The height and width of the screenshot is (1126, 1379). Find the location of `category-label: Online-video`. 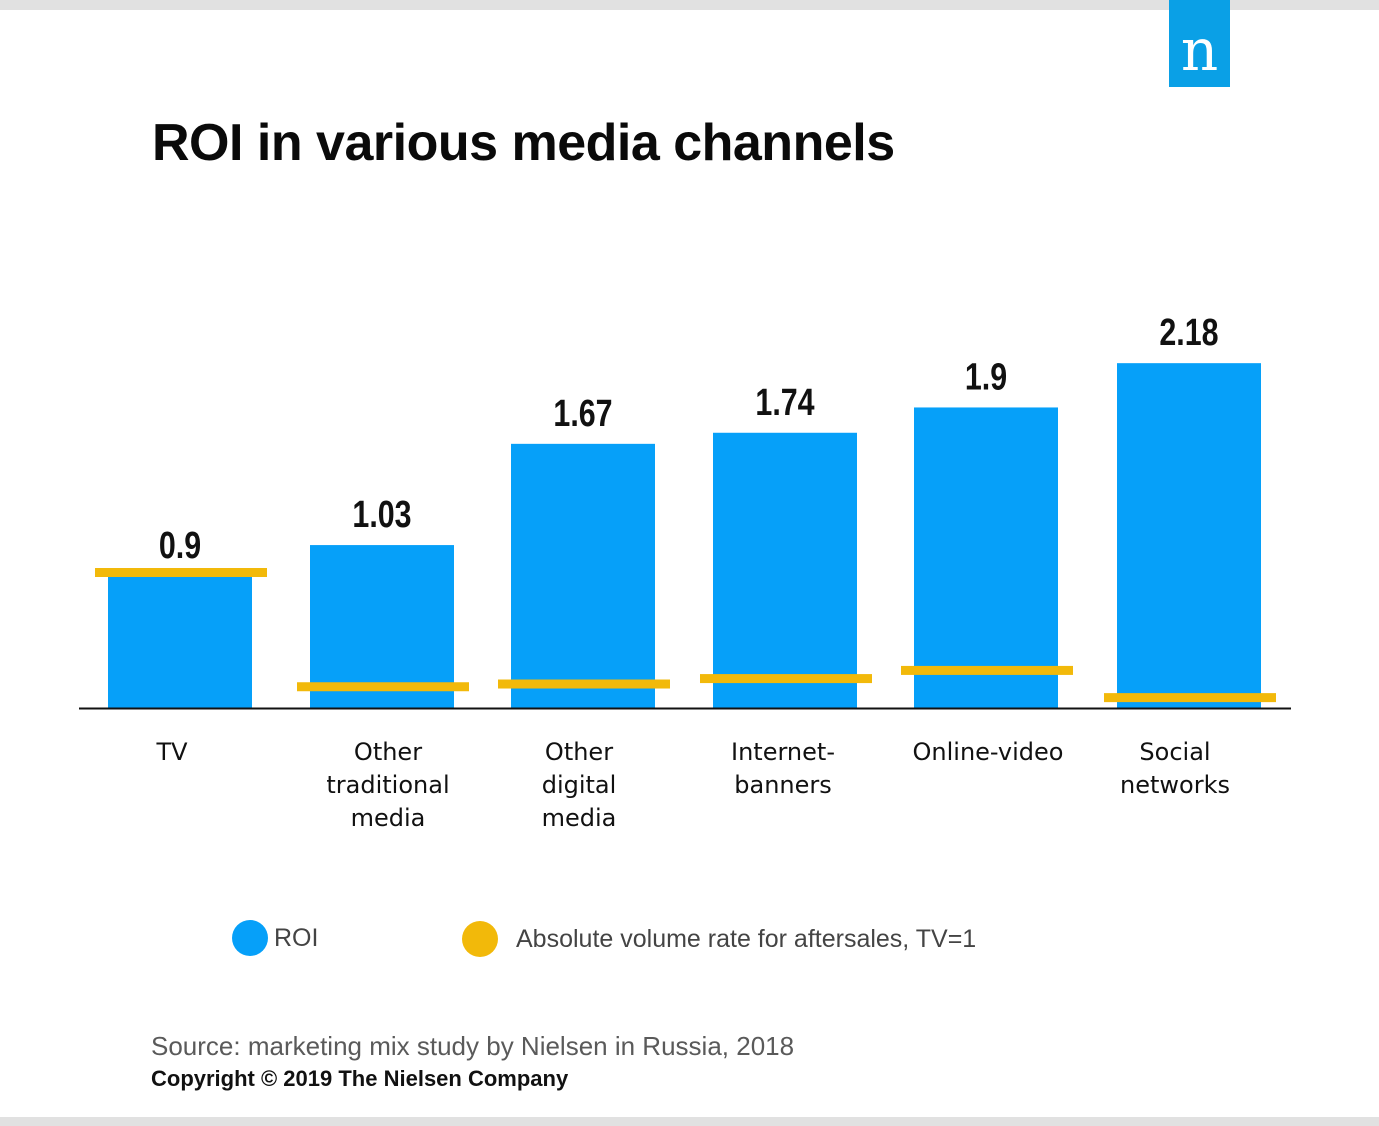

category-label: Online-video is located at coordinates (988, 752).